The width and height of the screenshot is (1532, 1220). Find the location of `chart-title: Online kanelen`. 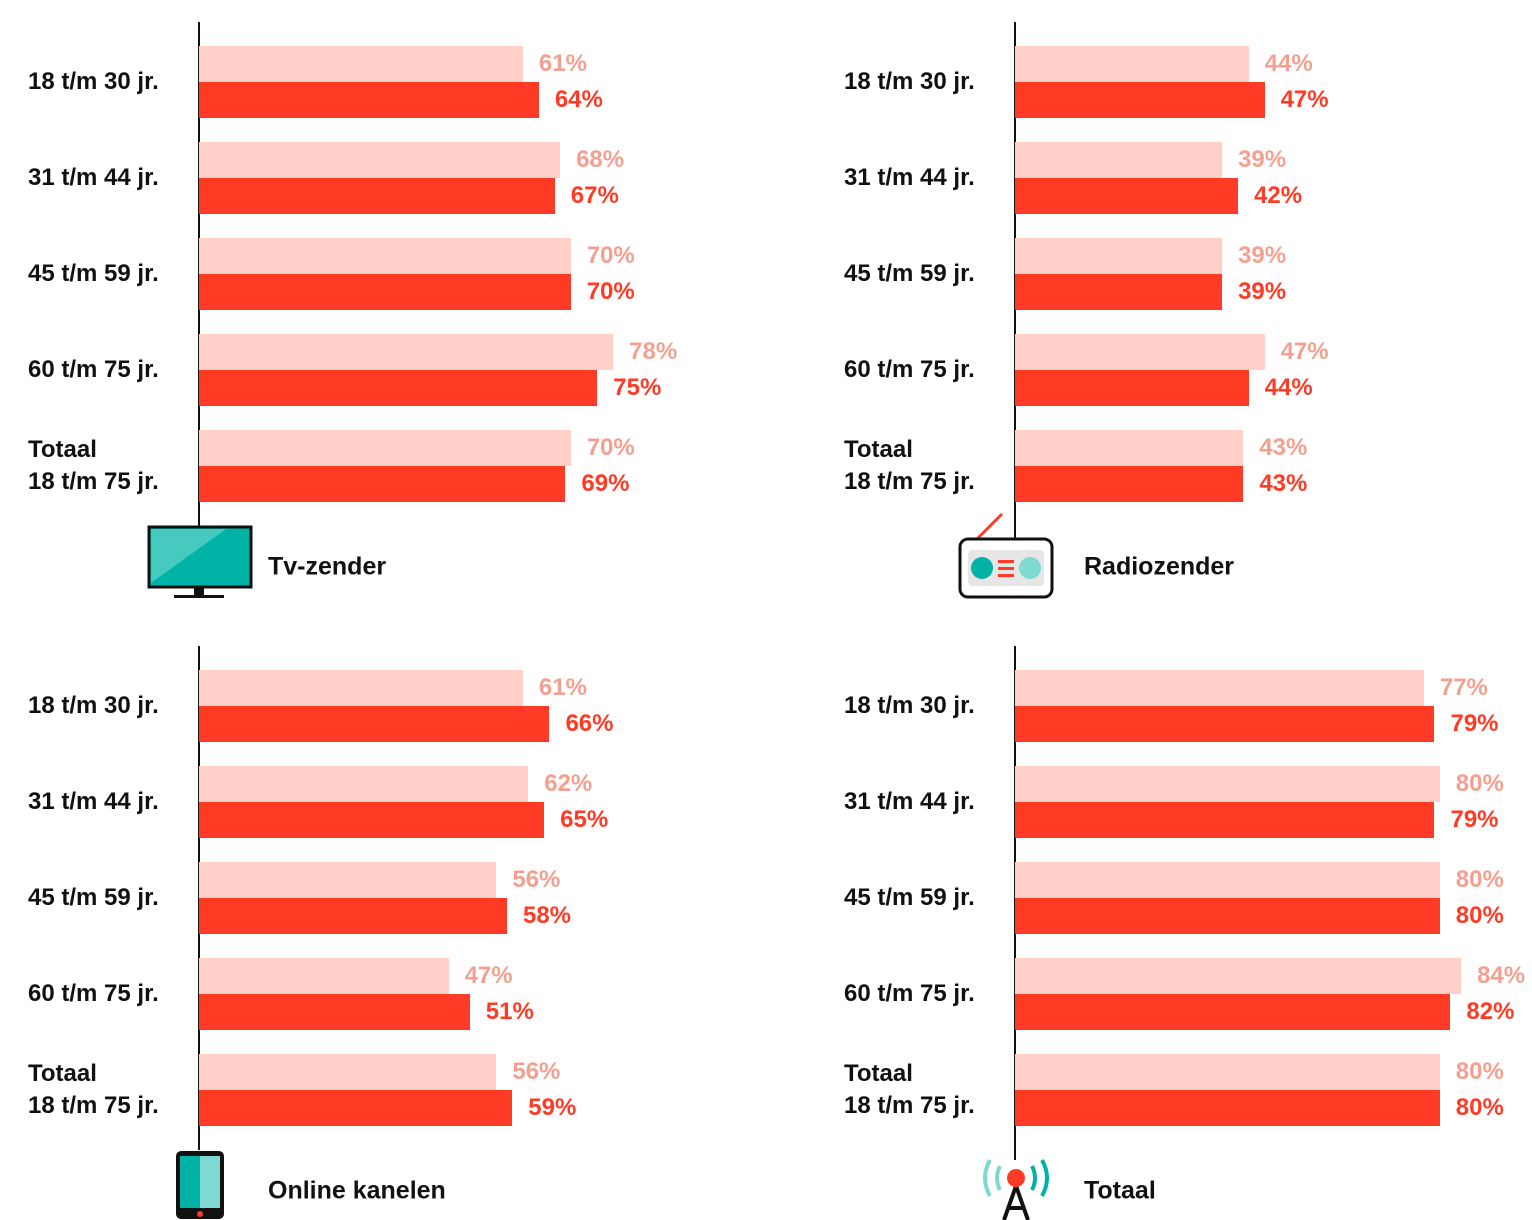

chart-title: Online kanelen is located at coordinates (357, 1190).